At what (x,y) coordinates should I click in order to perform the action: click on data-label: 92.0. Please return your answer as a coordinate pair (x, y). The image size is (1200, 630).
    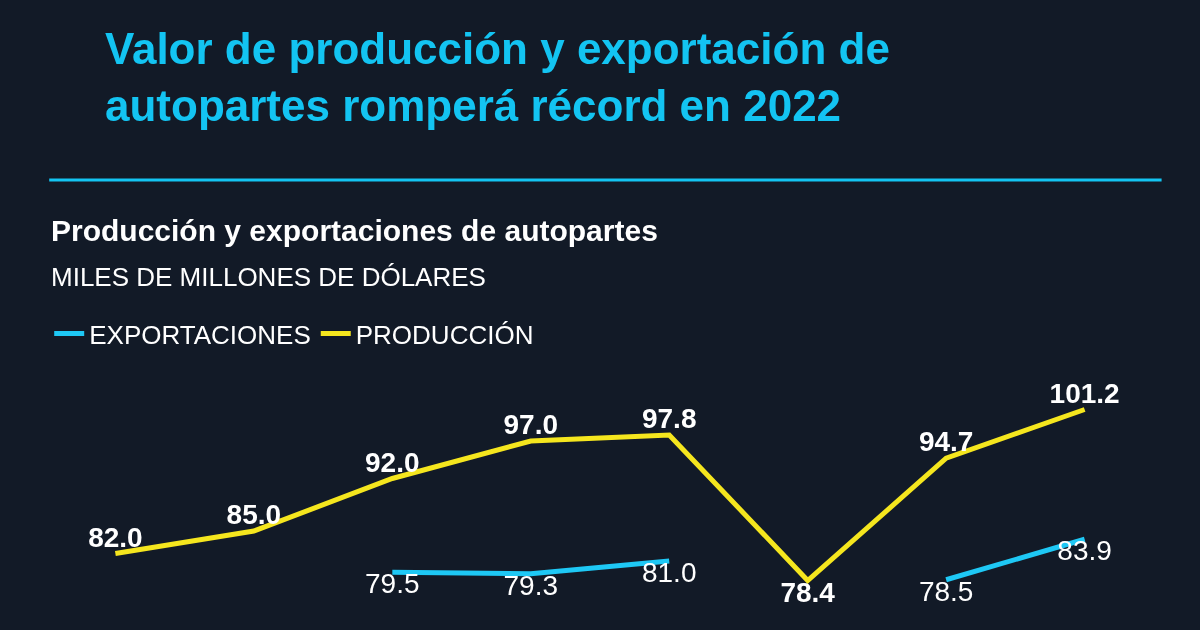
    Looking at the image, I should click on (392, 462).